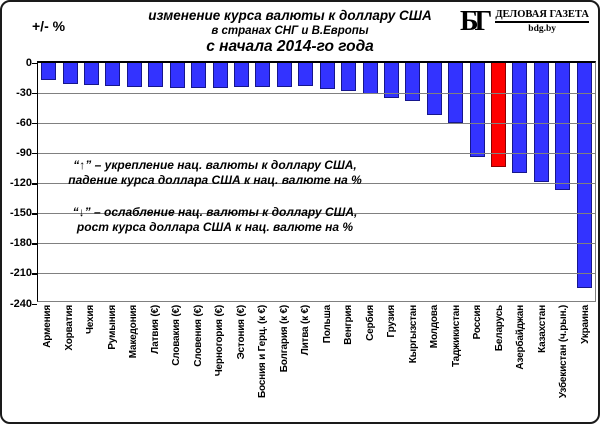  Describe the element at coordinates (392, 321) in the screenshot. I see `x-axis-label-Грузия: Грузия` at that location.